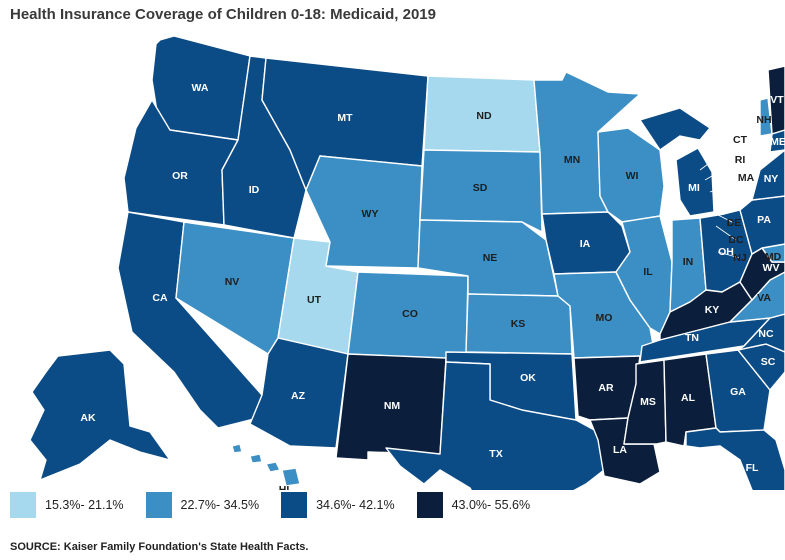 The height and width of the screenshot is (560, 785). What do you see at coordinates (632, 176) in the screenshot?
I see `state-label-WI: WI` at bounding box center [632, 176].